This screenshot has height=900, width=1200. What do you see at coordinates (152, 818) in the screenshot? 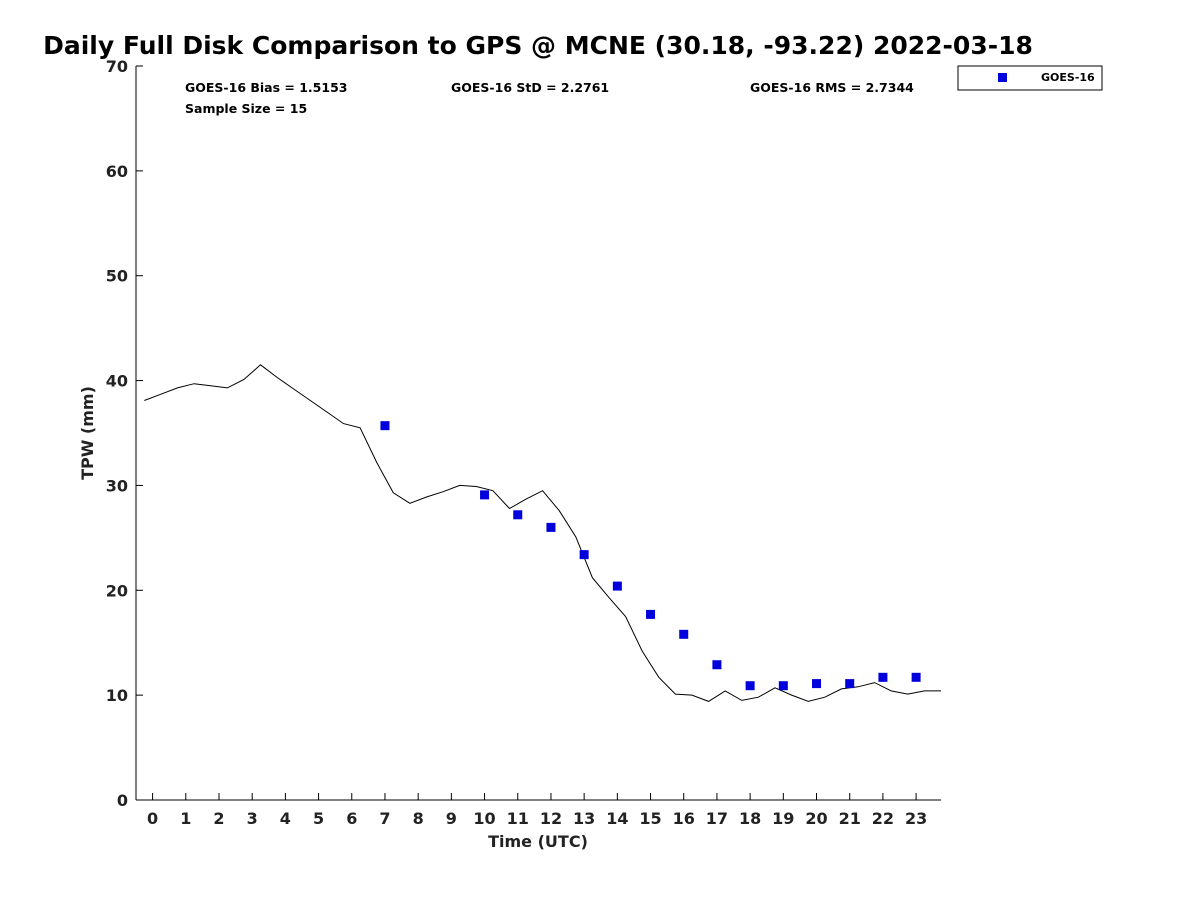
I see `x-tick-label: 0` at bounding box center [152, 818].